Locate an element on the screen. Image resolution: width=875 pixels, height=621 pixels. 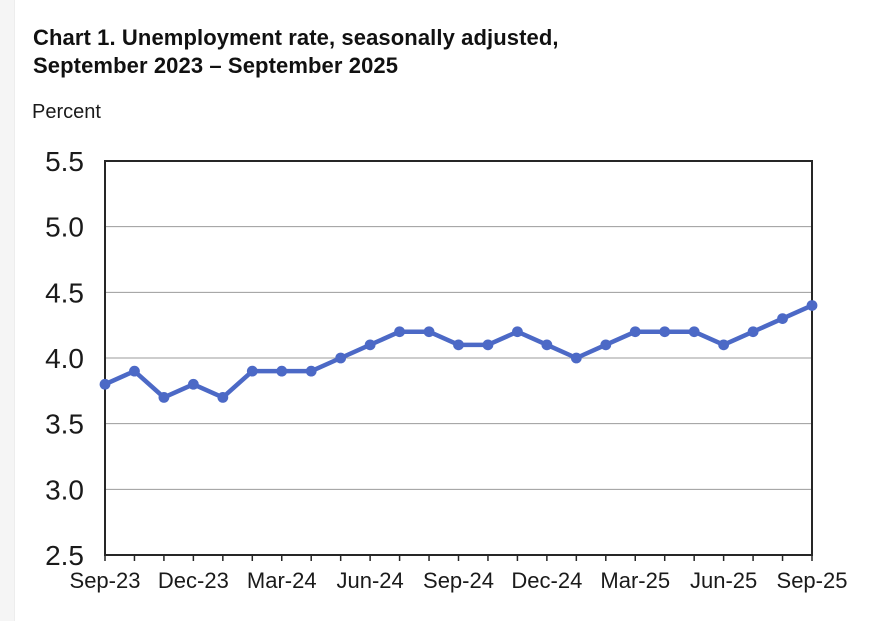
x-tick-label: Dec-24 is located at coordinates (546, 580).